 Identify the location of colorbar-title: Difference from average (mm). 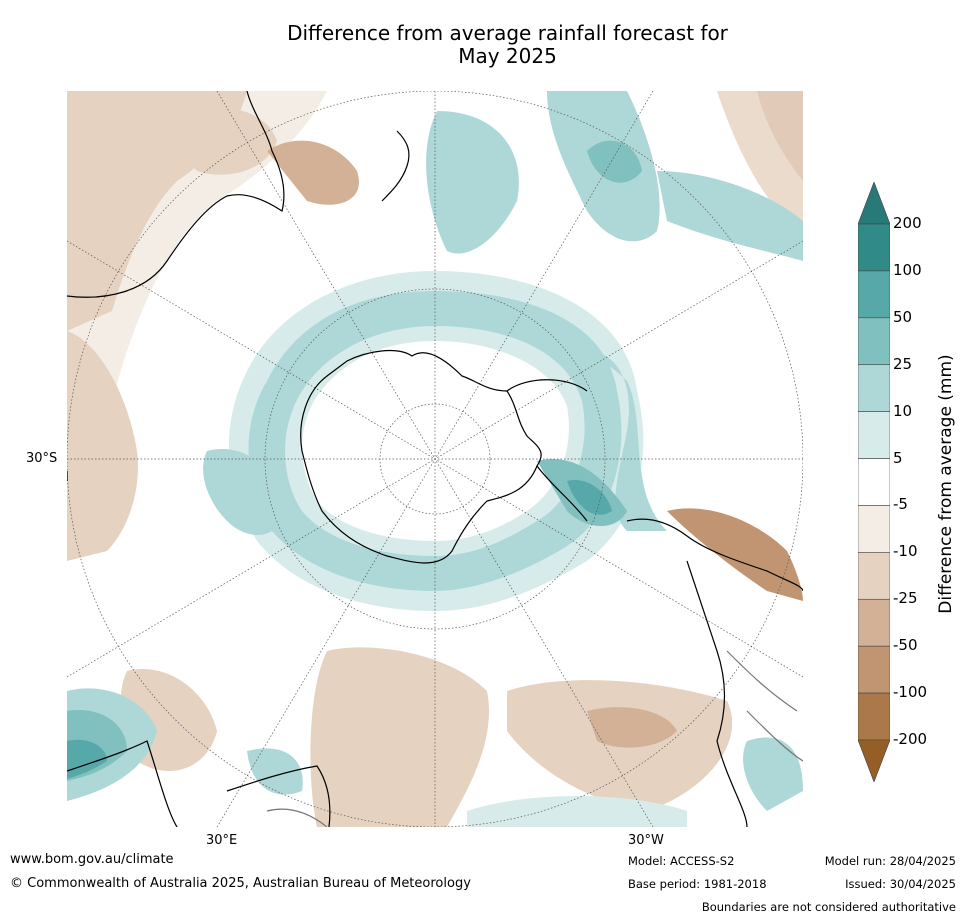
(946, 484).